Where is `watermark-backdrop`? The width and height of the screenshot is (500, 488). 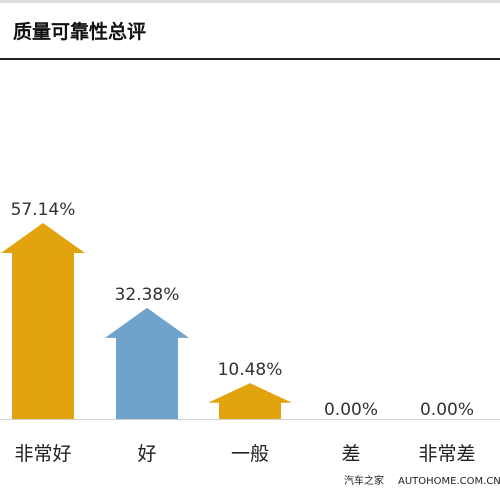 watermark-backdrop is located at coordinates (420, 479).